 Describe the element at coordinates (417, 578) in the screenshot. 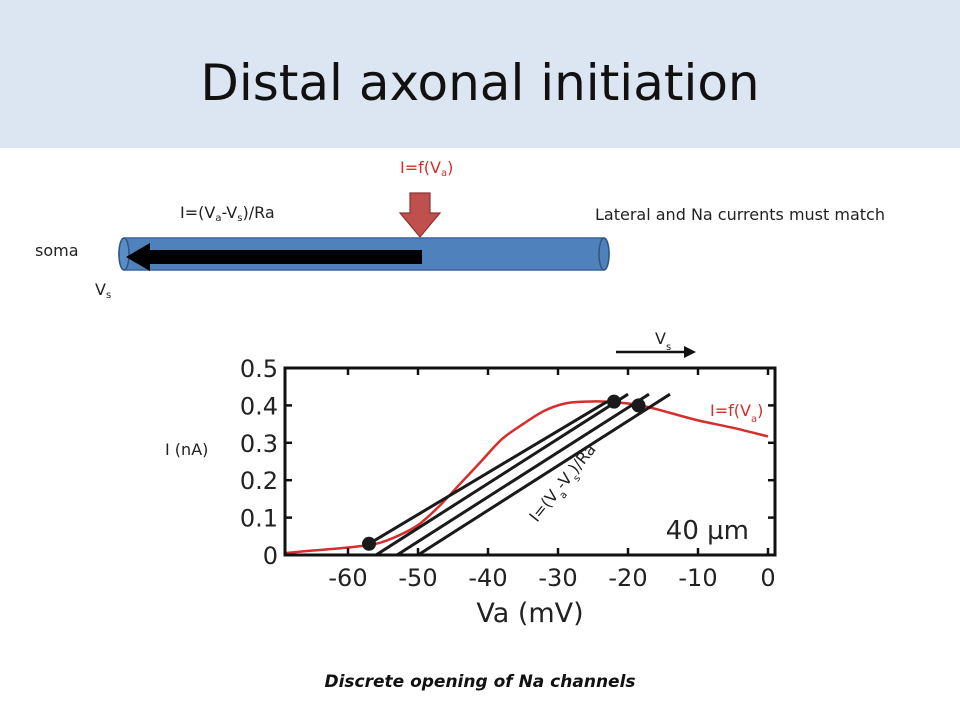

I see `x-tick-label: -50` at that location.